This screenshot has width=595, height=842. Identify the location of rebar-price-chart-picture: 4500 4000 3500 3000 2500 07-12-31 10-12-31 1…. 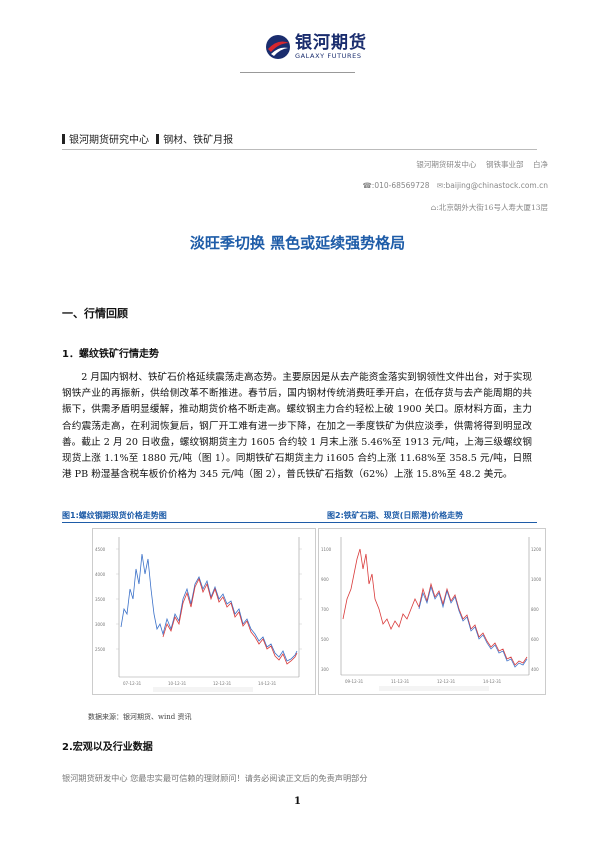
(198, 614).